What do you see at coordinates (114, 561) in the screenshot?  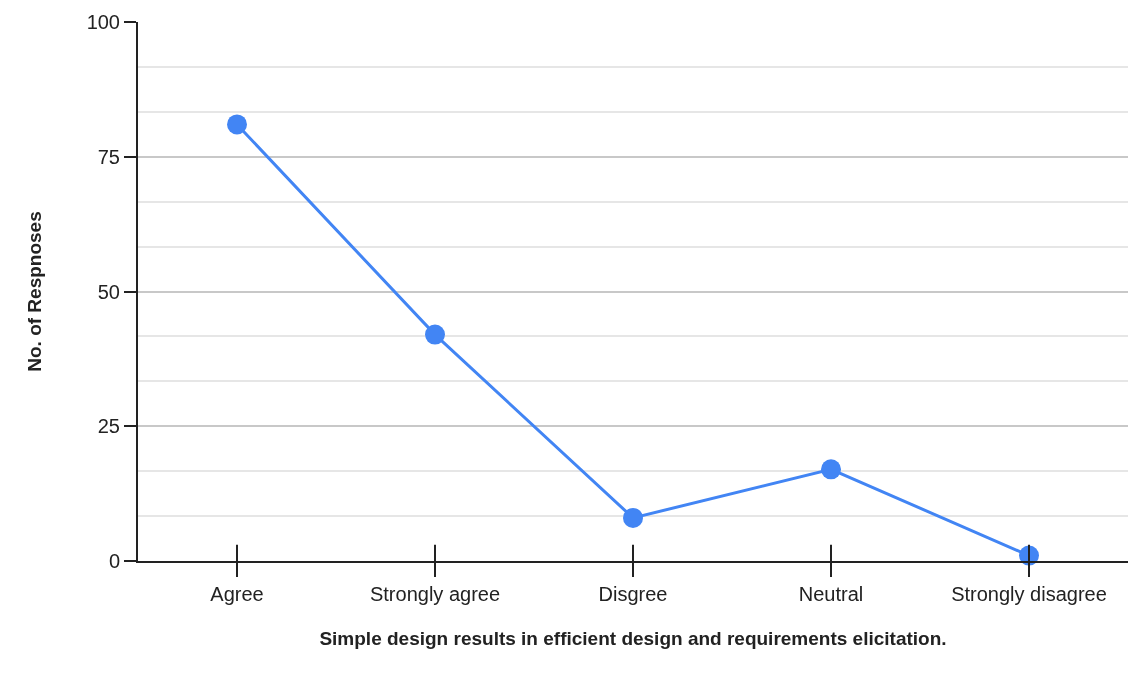 I see `y-tick-label: 0` at bounding box center [114, 561].